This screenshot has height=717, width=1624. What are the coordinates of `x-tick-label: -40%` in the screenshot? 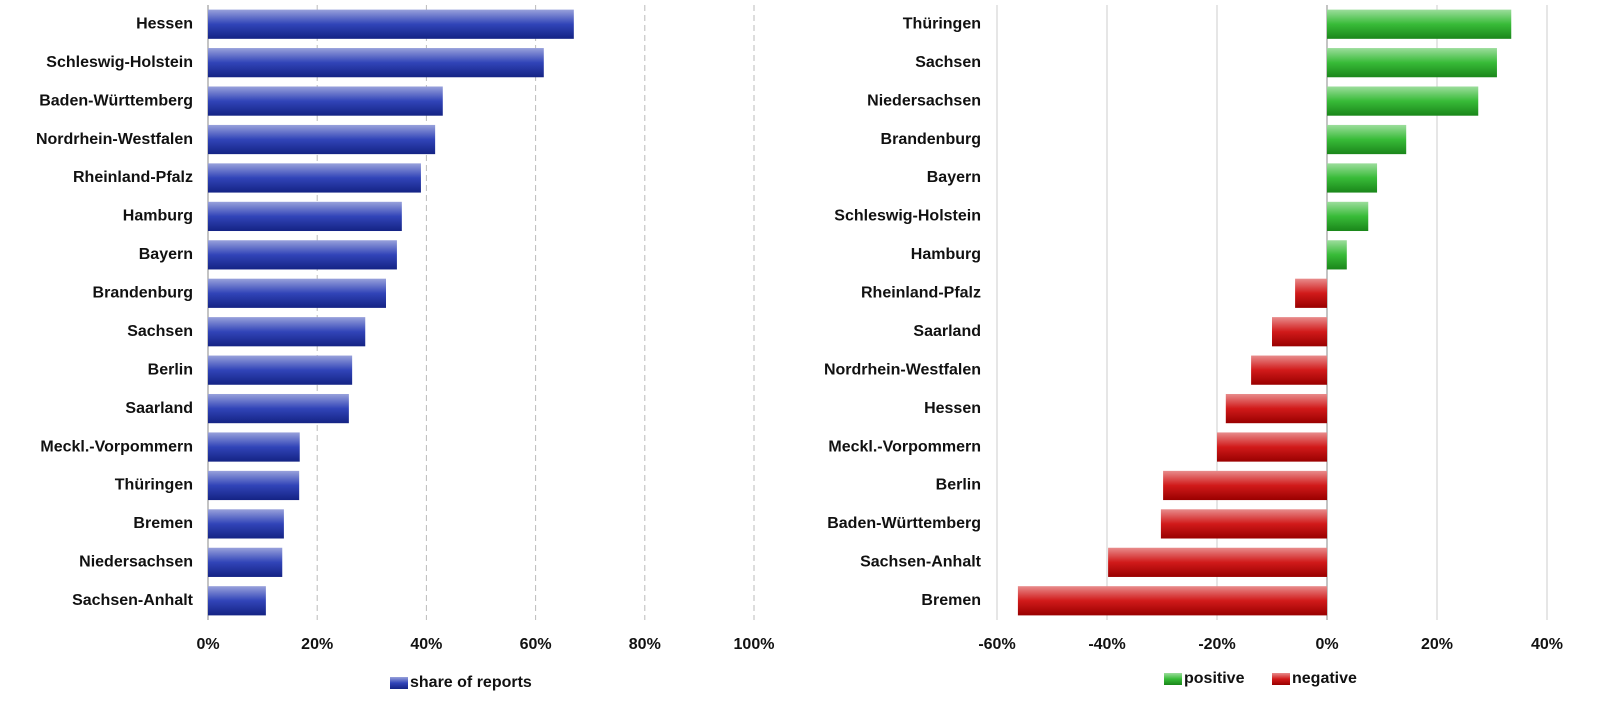 It's located at (1106, 644).